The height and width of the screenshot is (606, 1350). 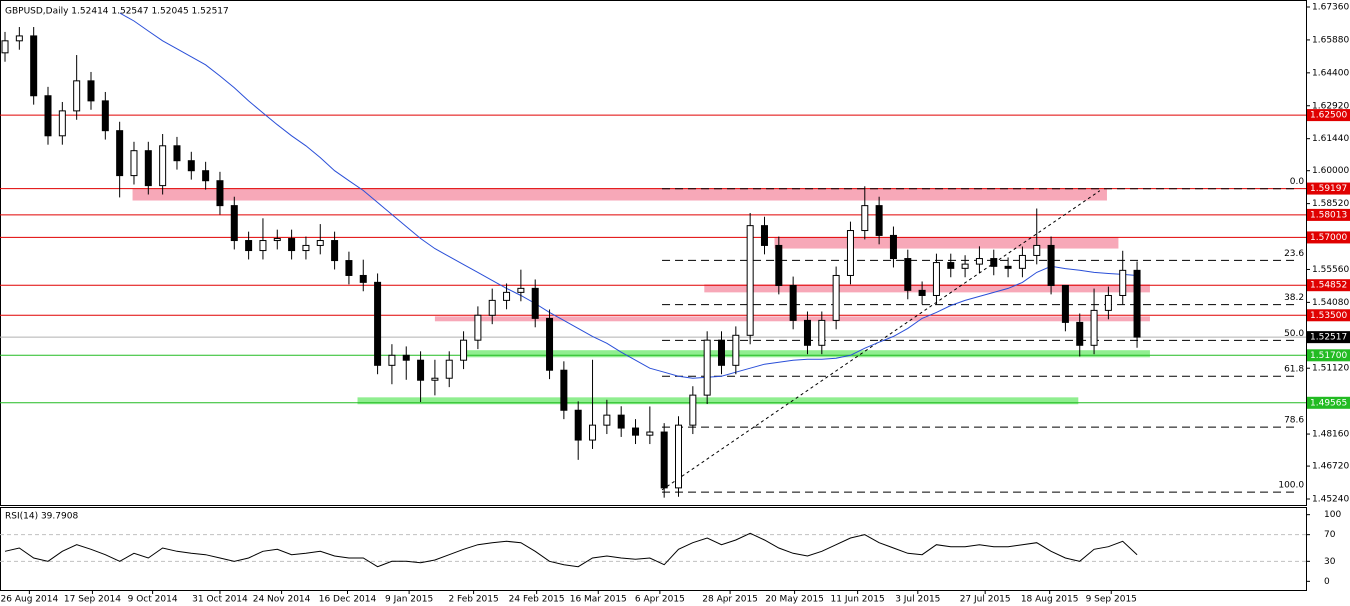 I want to click on x-tick-label: 27 Jul 2015, so click(x=985, y=600).